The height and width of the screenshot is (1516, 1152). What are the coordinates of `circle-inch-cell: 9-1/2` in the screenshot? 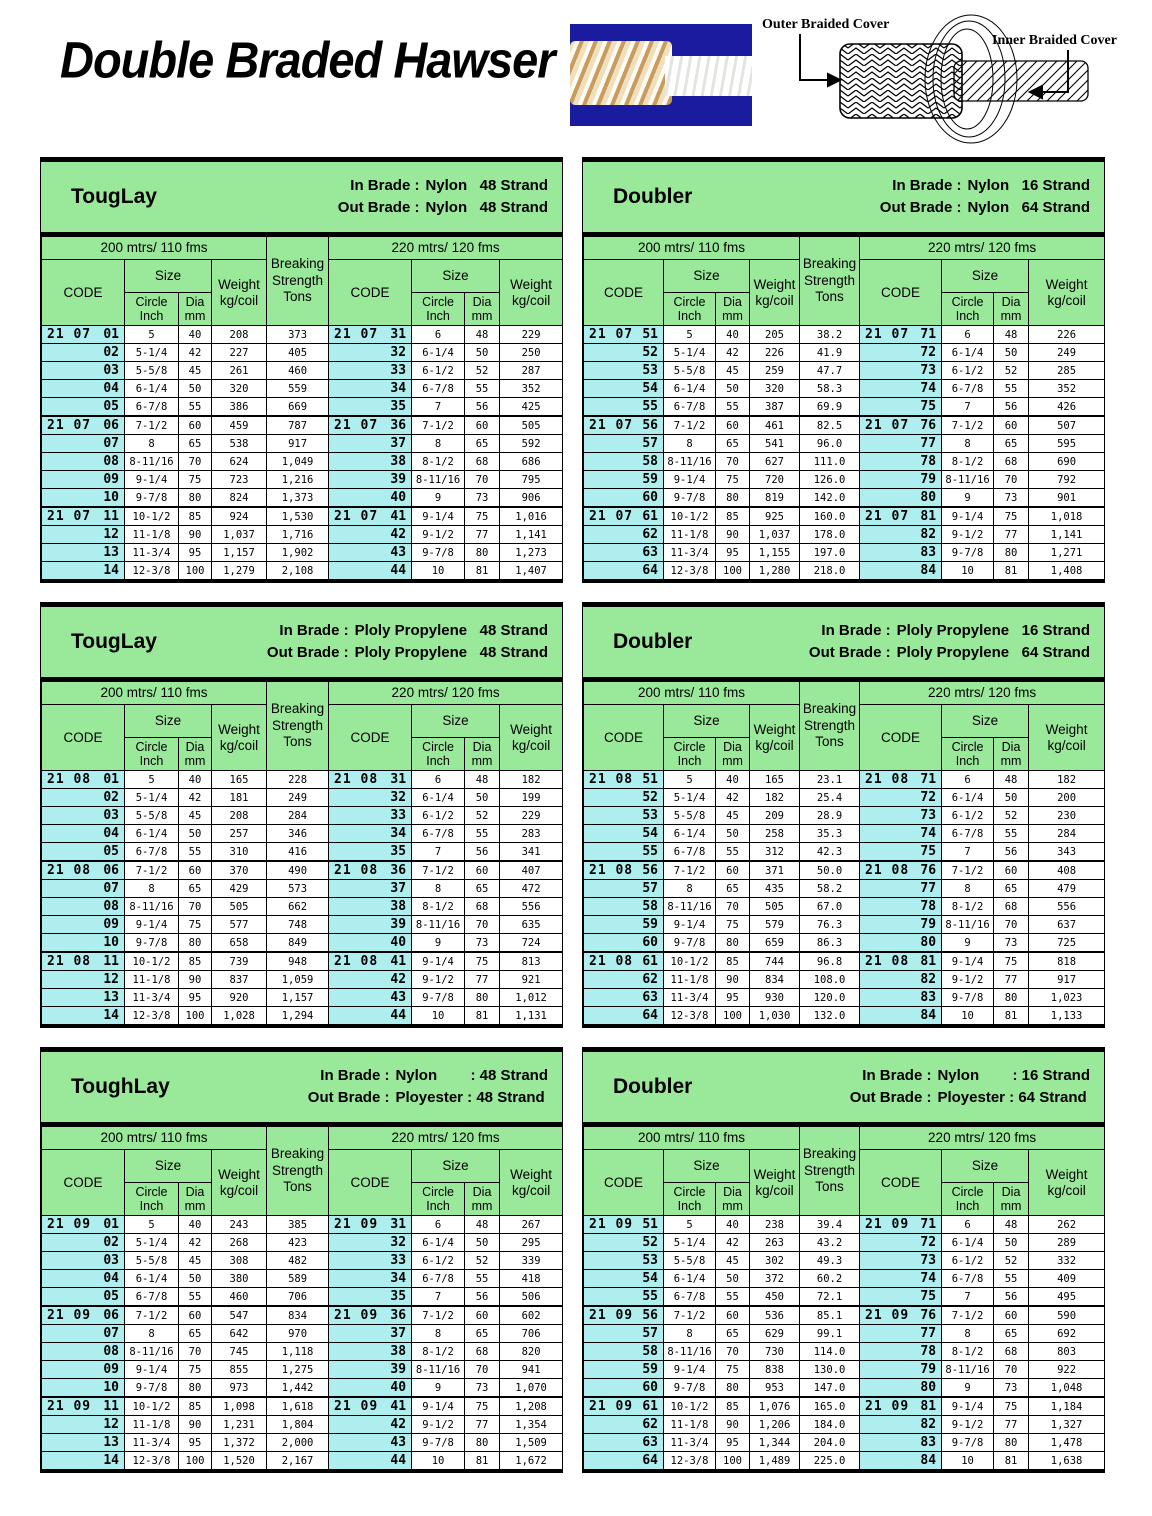 It's located at (968, 534).